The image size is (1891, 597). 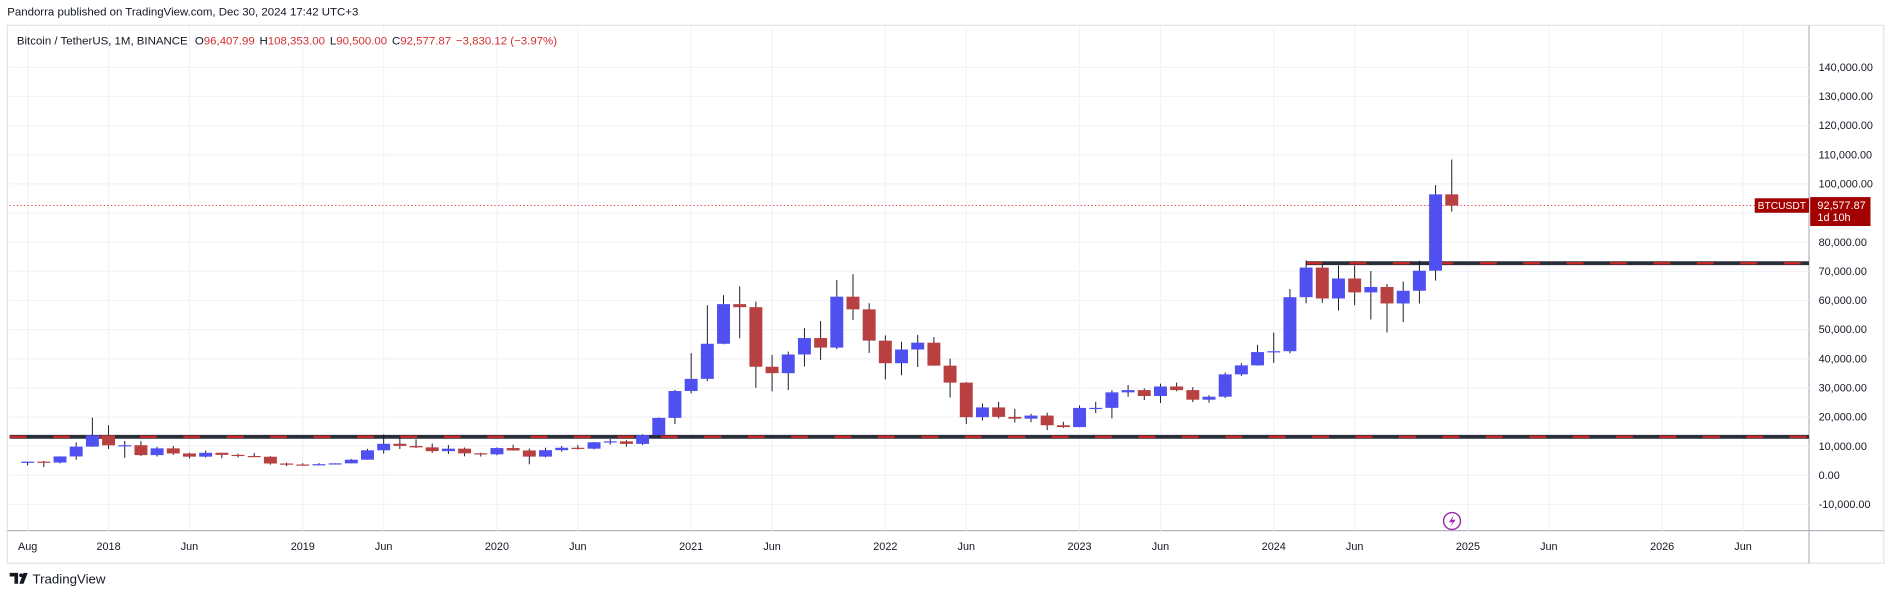 I want to click on footer: TradingView, so click(x=69, y=579).